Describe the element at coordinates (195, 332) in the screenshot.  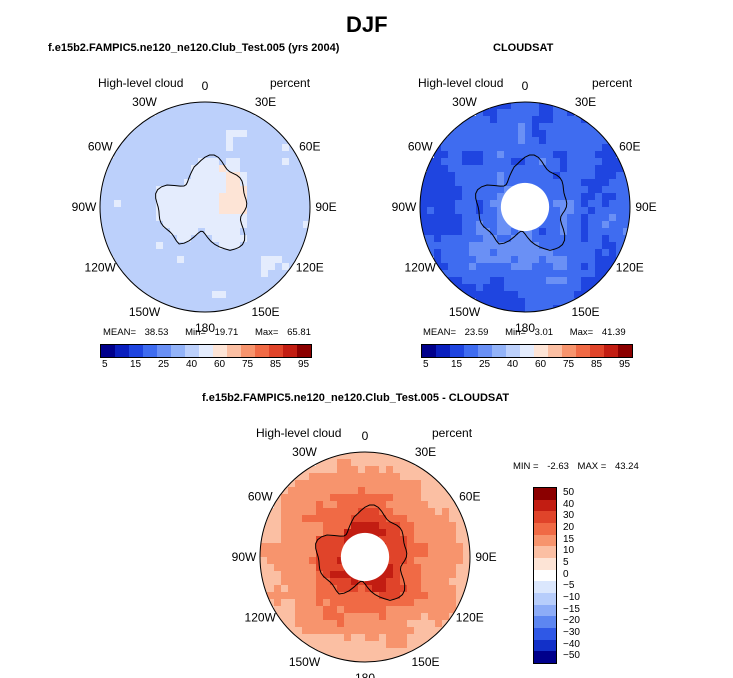
I see `stat-min-label: Min=` at that location.